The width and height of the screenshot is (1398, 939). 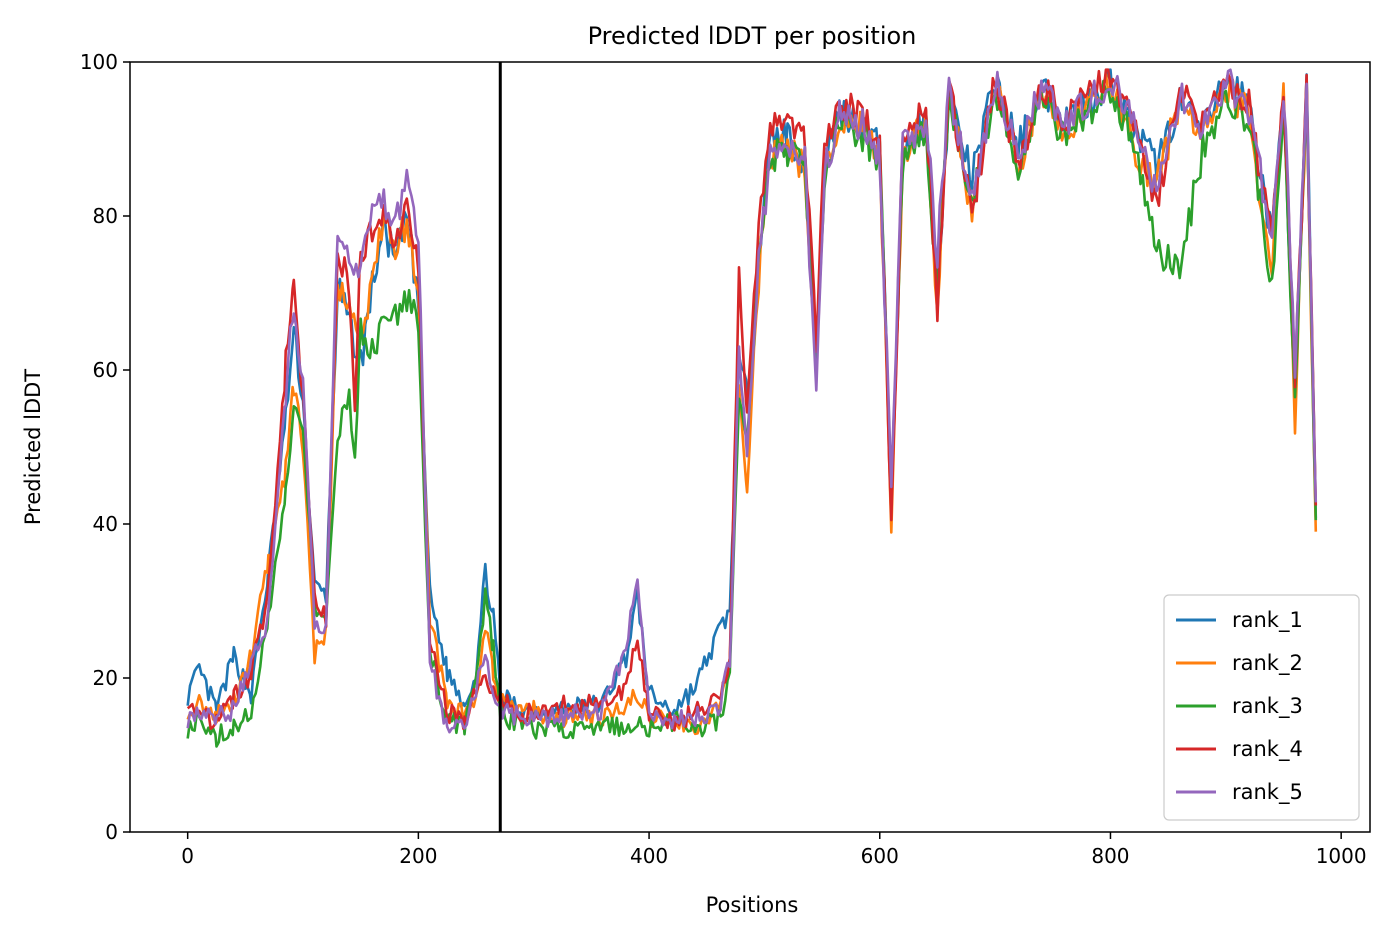 I want to click on x-axis: 0 200 400 600 800 1000, so click(x=774, y=850).